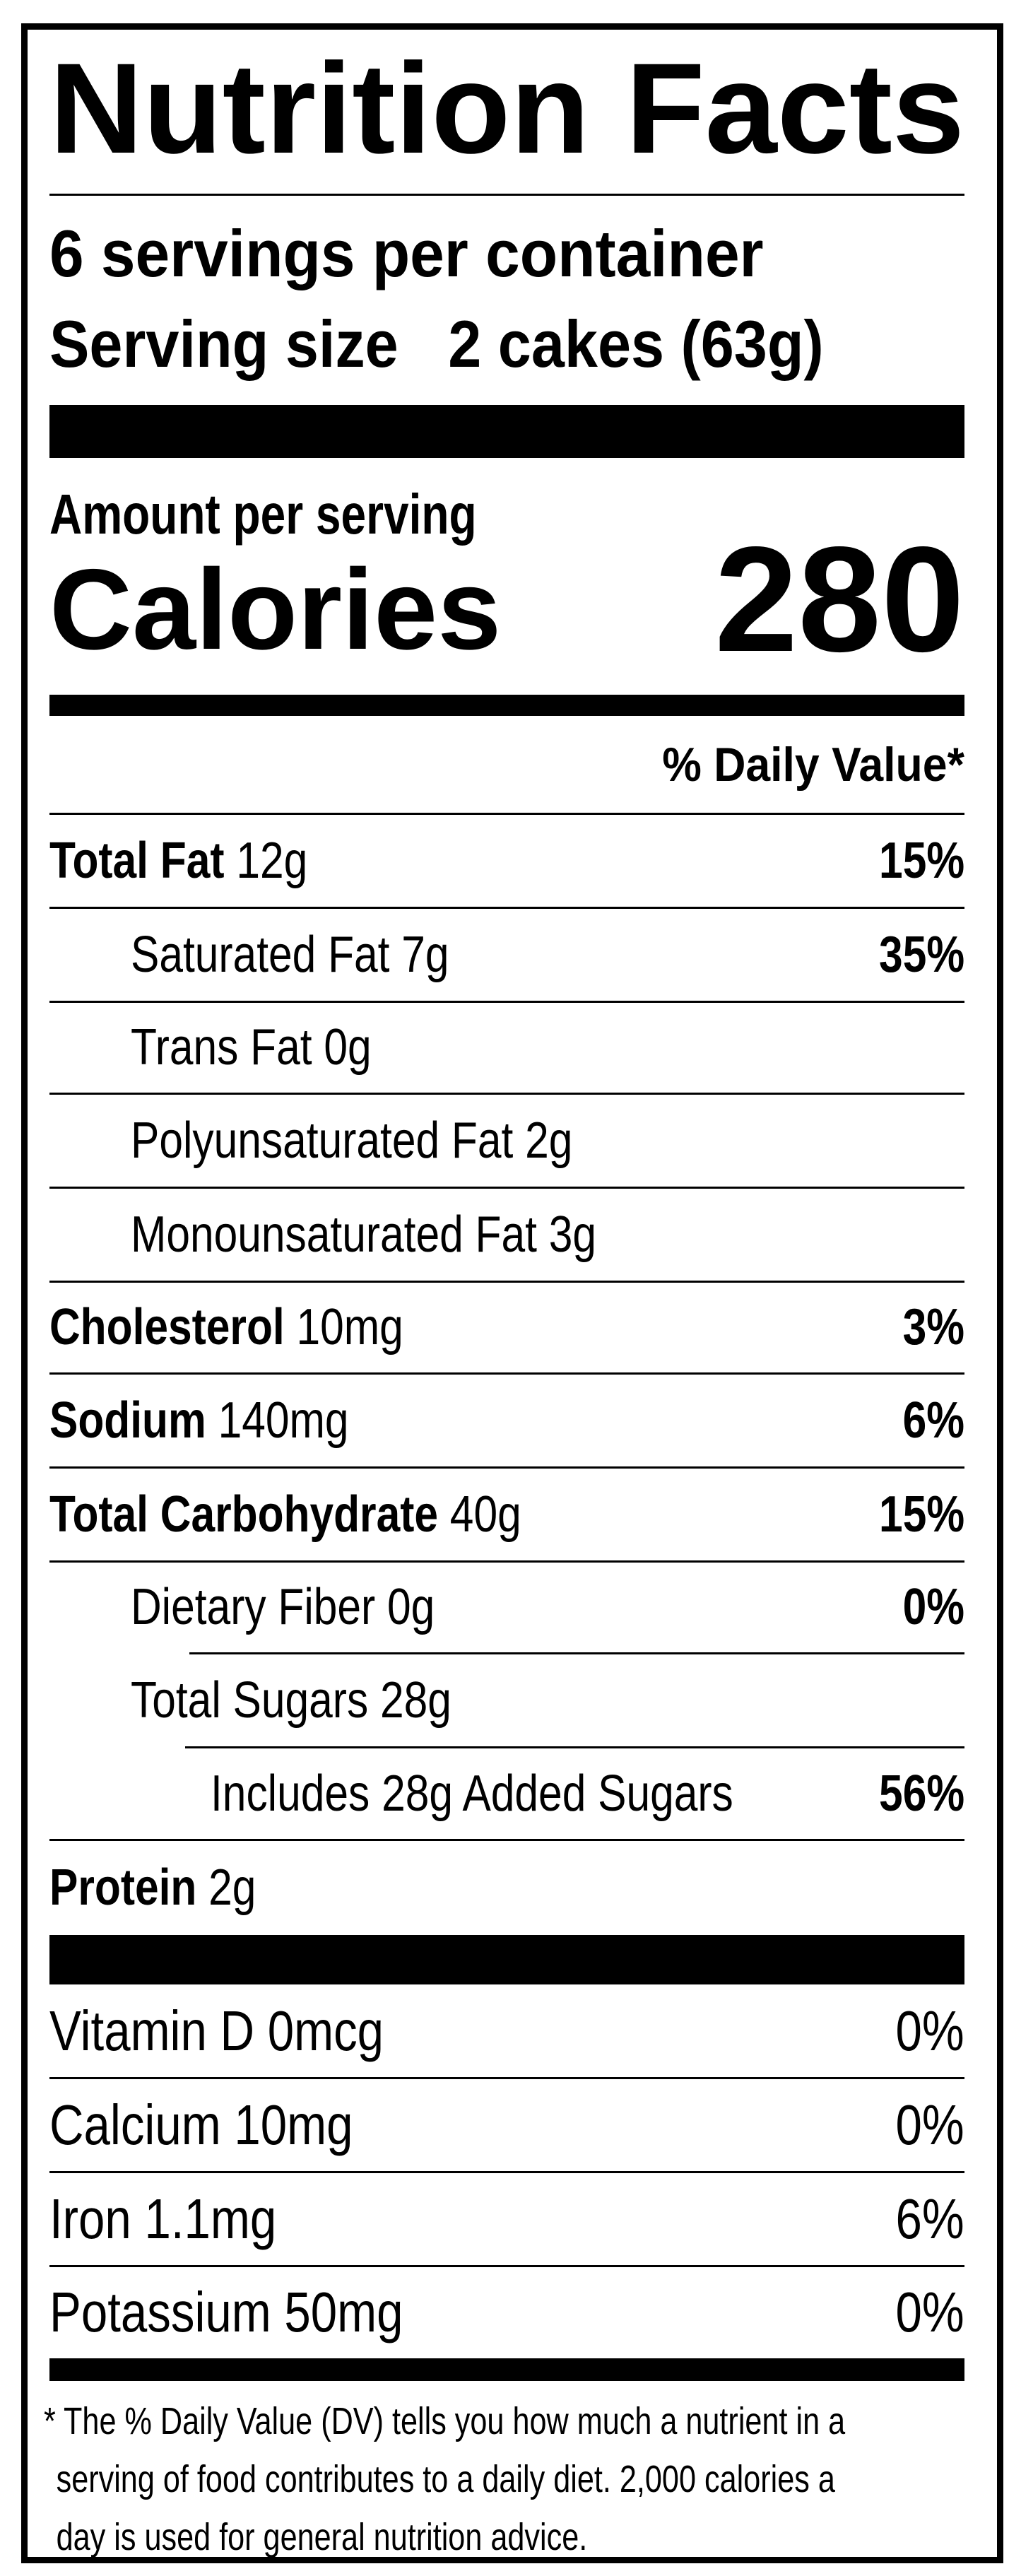  I want to click on label-title: Nutrition Facts, so click(507, 108).